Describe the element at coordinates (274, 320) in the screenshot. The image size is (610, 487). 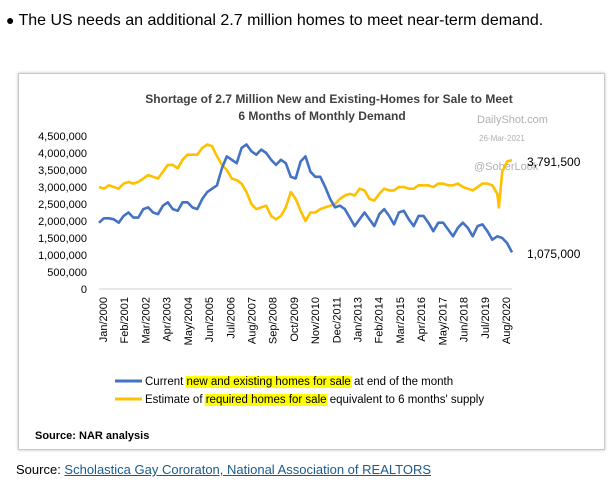
I see `x-tick-label: Sep/2008` at that location.